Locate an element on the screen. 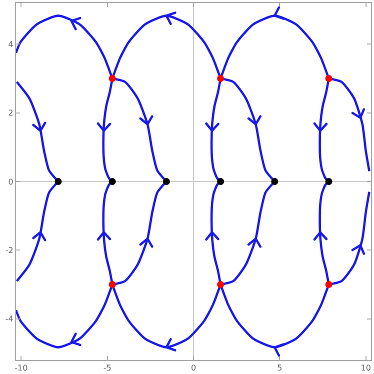  x-tick-label: 10 is located at coordinates (365, 368).